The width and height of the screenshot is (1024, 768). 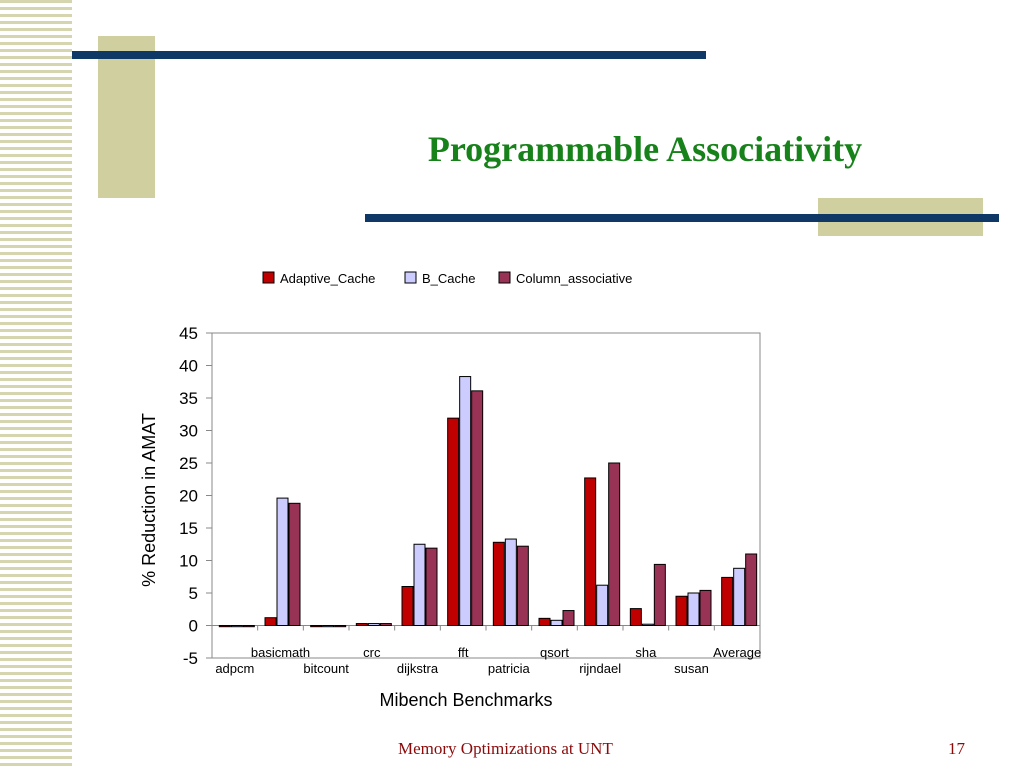 I want to click on slide-footer: Memory Optimizations at UNT, so click(x=505, y=748).